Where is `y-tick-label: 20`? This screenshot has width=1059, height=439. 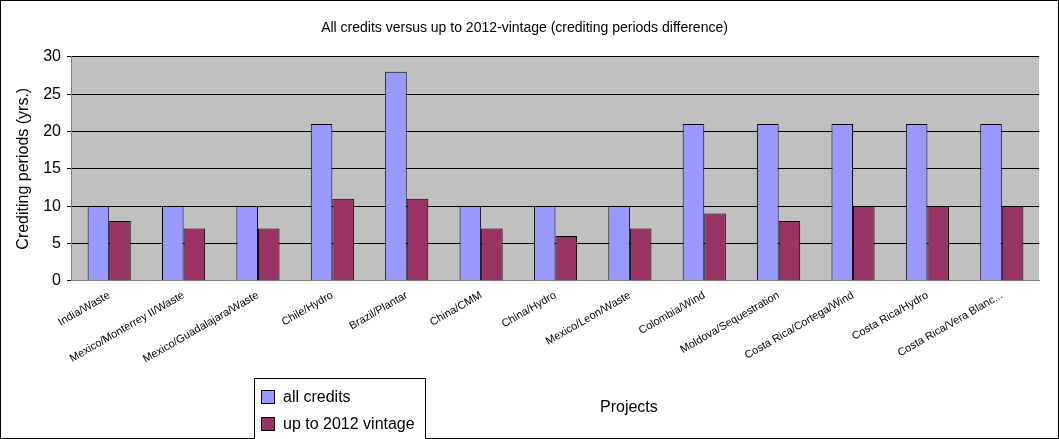
y-tick-label: 20 is located at coordinates (52, 130).